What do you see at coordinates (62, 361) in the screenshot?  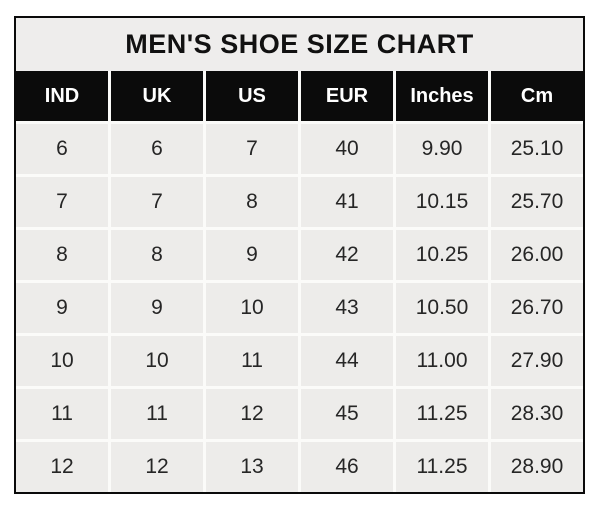 I see `table-cell-r4-ind: 10` at bounding box center [62, 361].